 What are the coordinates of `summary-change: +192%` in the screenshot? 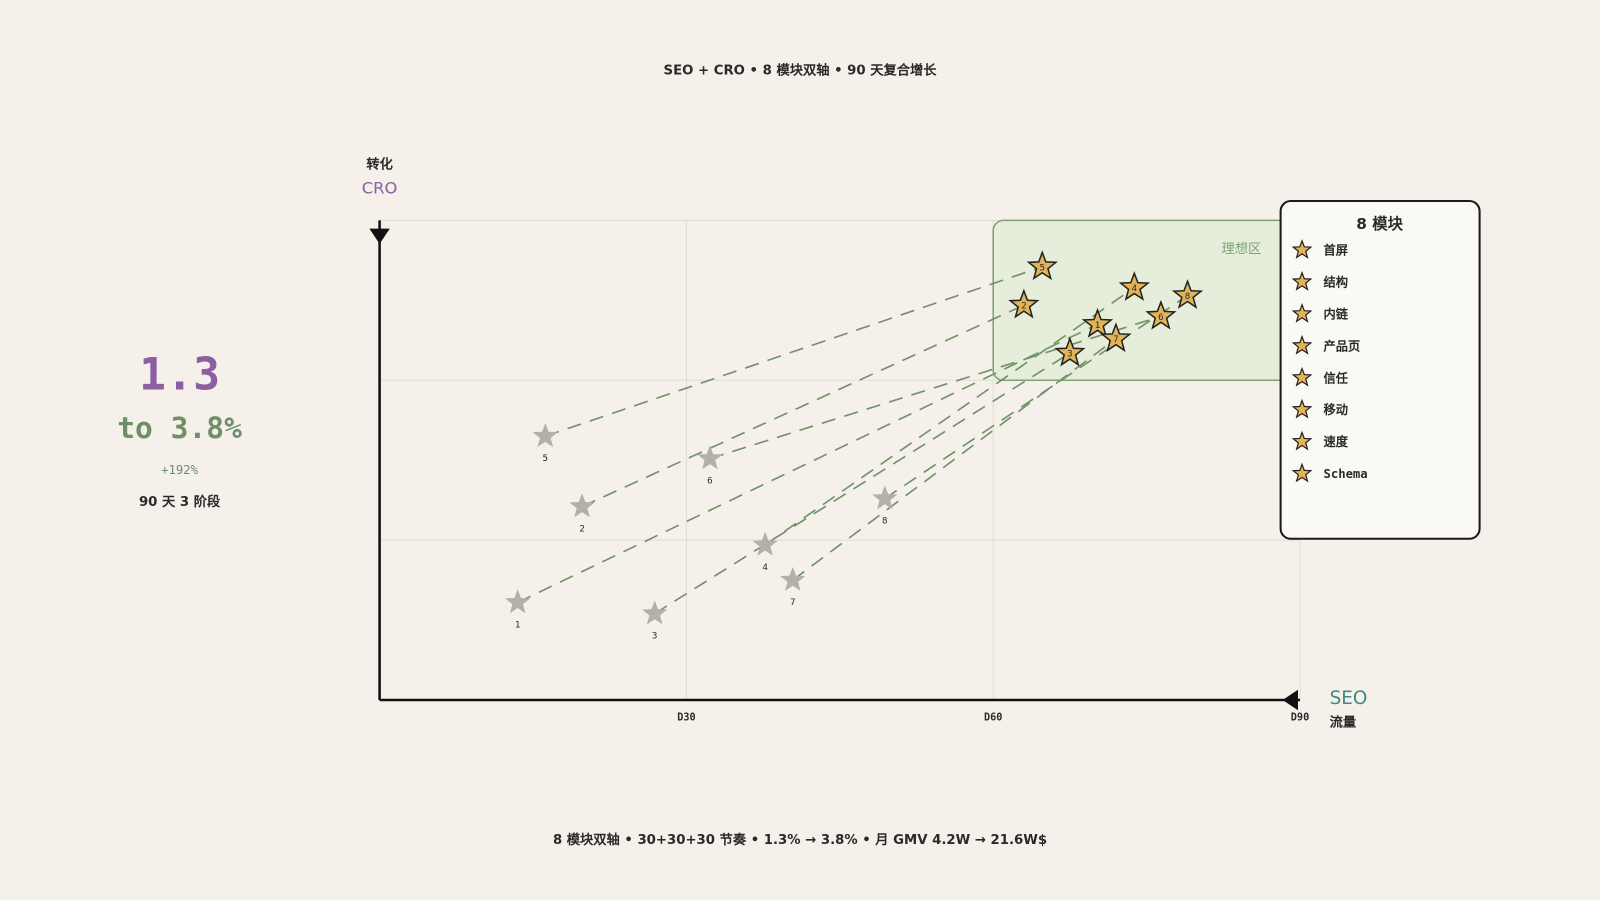 It's located at (179, 470).